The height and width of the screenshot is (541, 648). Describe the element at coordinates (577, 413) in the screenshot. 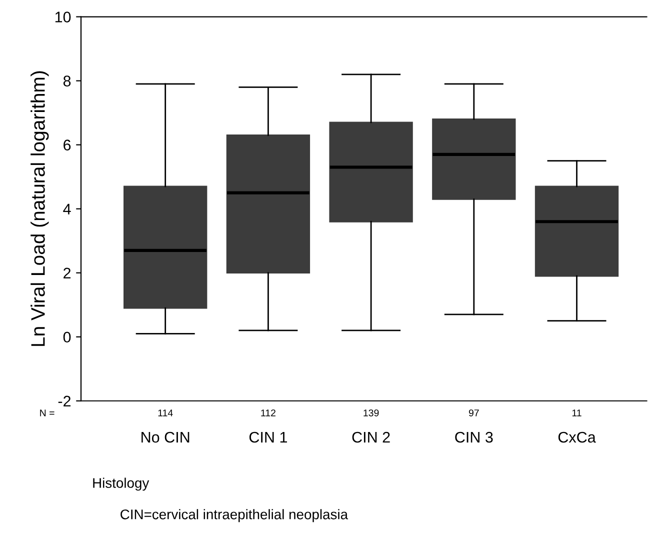

I see `text: 11` at that location.